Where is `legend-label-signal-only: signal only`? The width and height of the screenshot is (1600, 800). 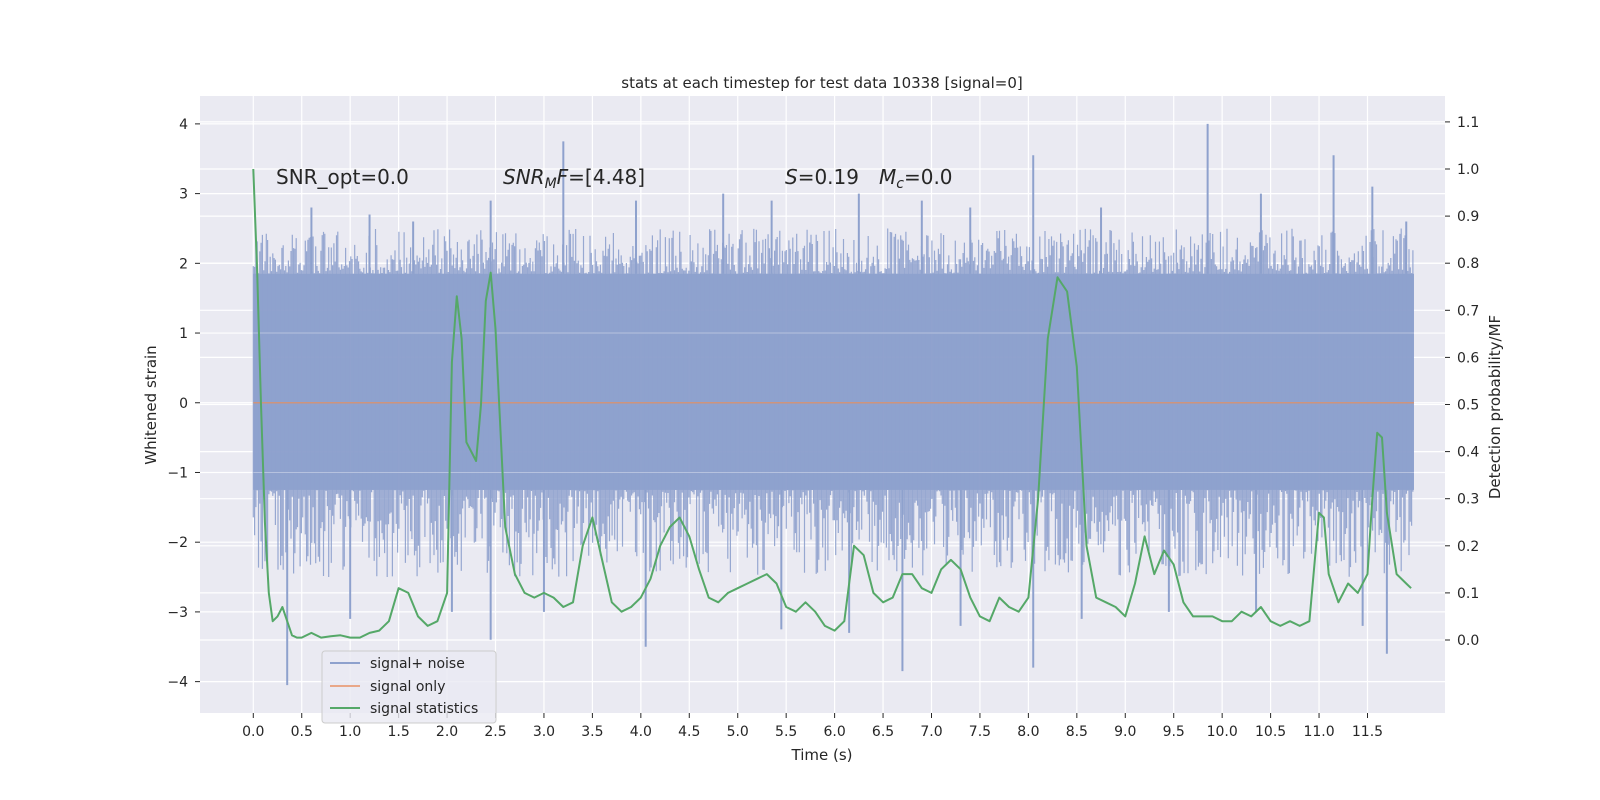 legend-label-signal-only: signal only is located at coordinates (407, 687).